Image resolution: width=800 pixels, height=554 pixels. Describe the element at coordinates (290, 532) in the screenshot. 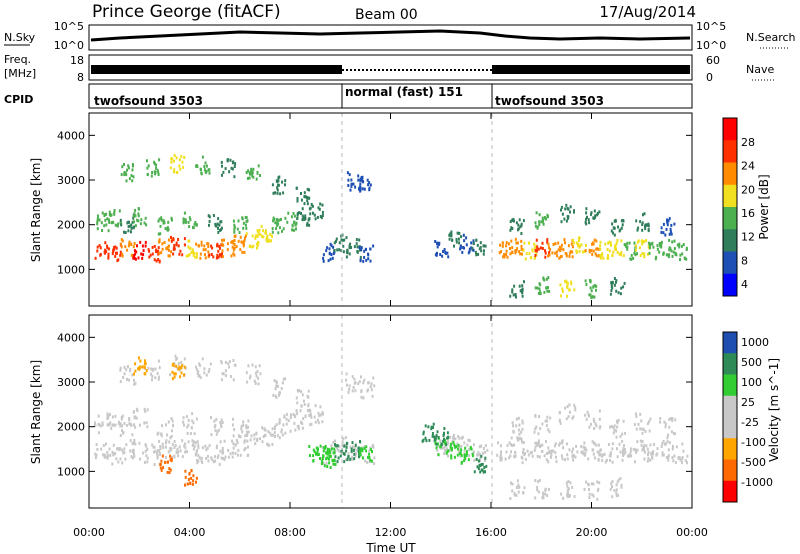

I see `x-tick-label: 08:00` at that location.